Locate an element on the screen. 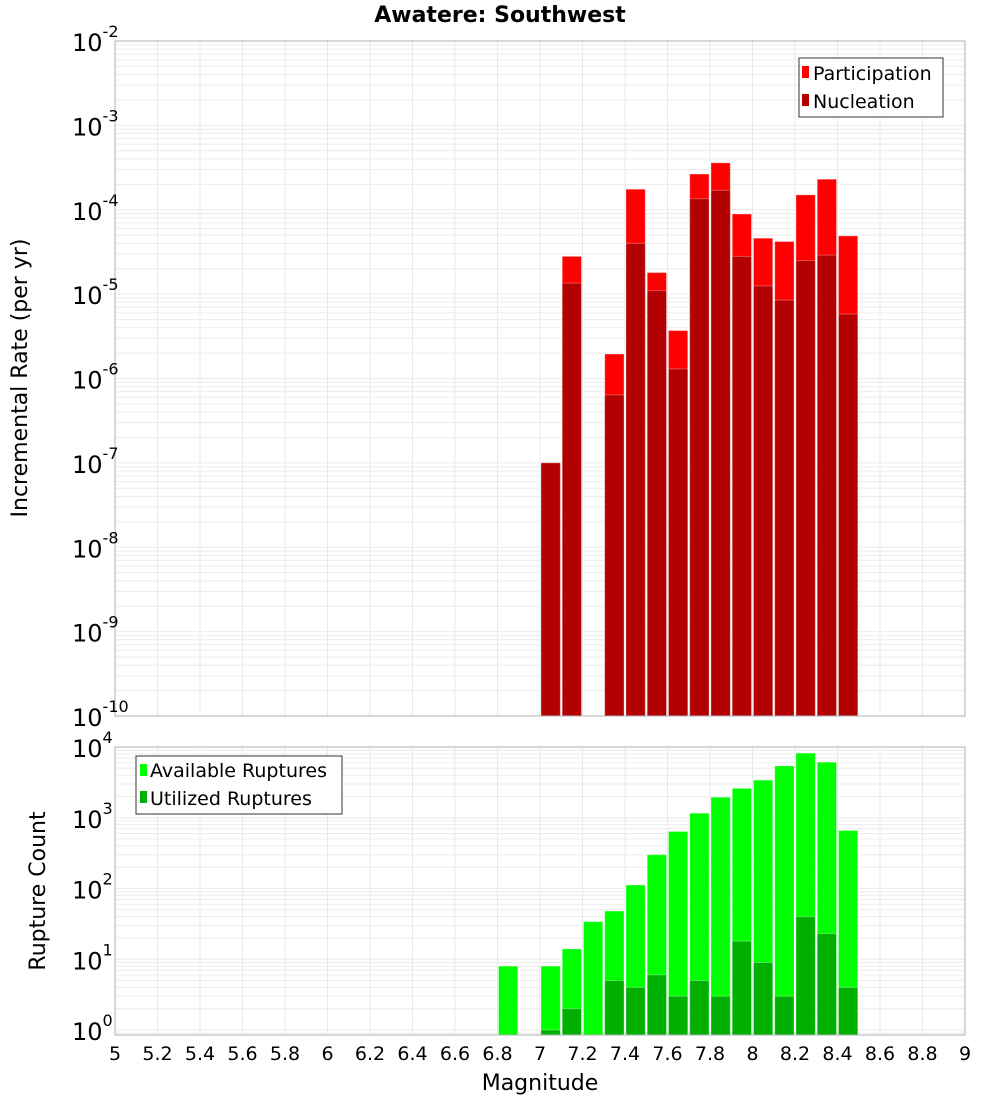 The height and width of the screenshot is (1104, 1000). x-tick-label: 8.6 is located at coordinates (880, 1054).